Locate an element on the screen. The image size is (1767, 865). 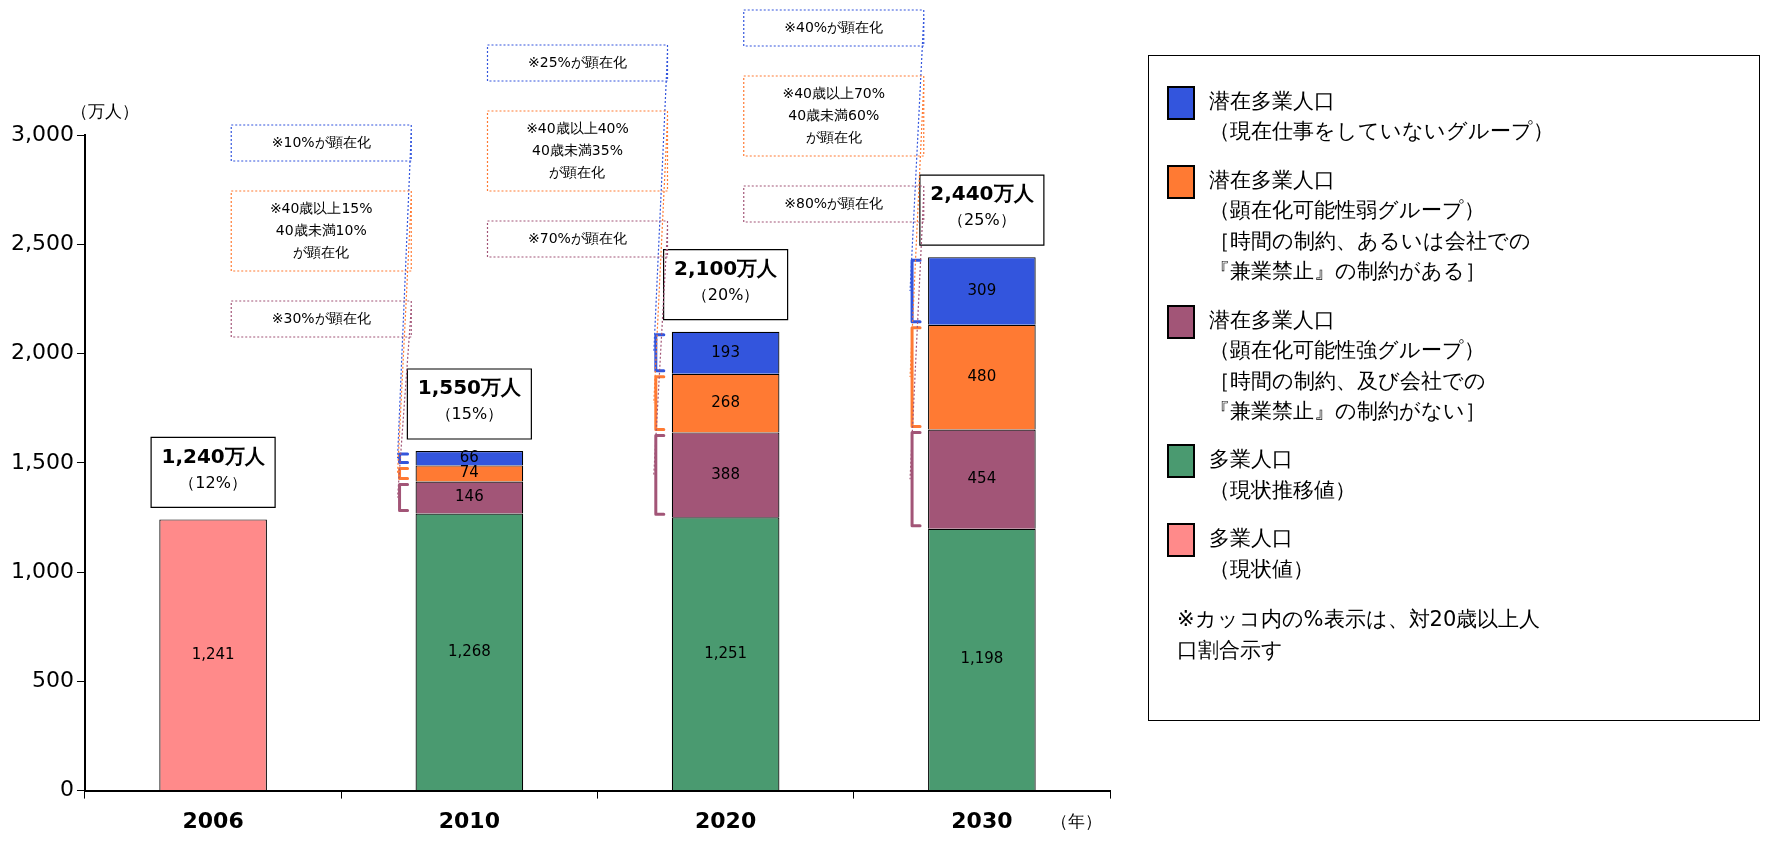
annotation: ※80%が顕在化 is located at coordinates (834, 203).